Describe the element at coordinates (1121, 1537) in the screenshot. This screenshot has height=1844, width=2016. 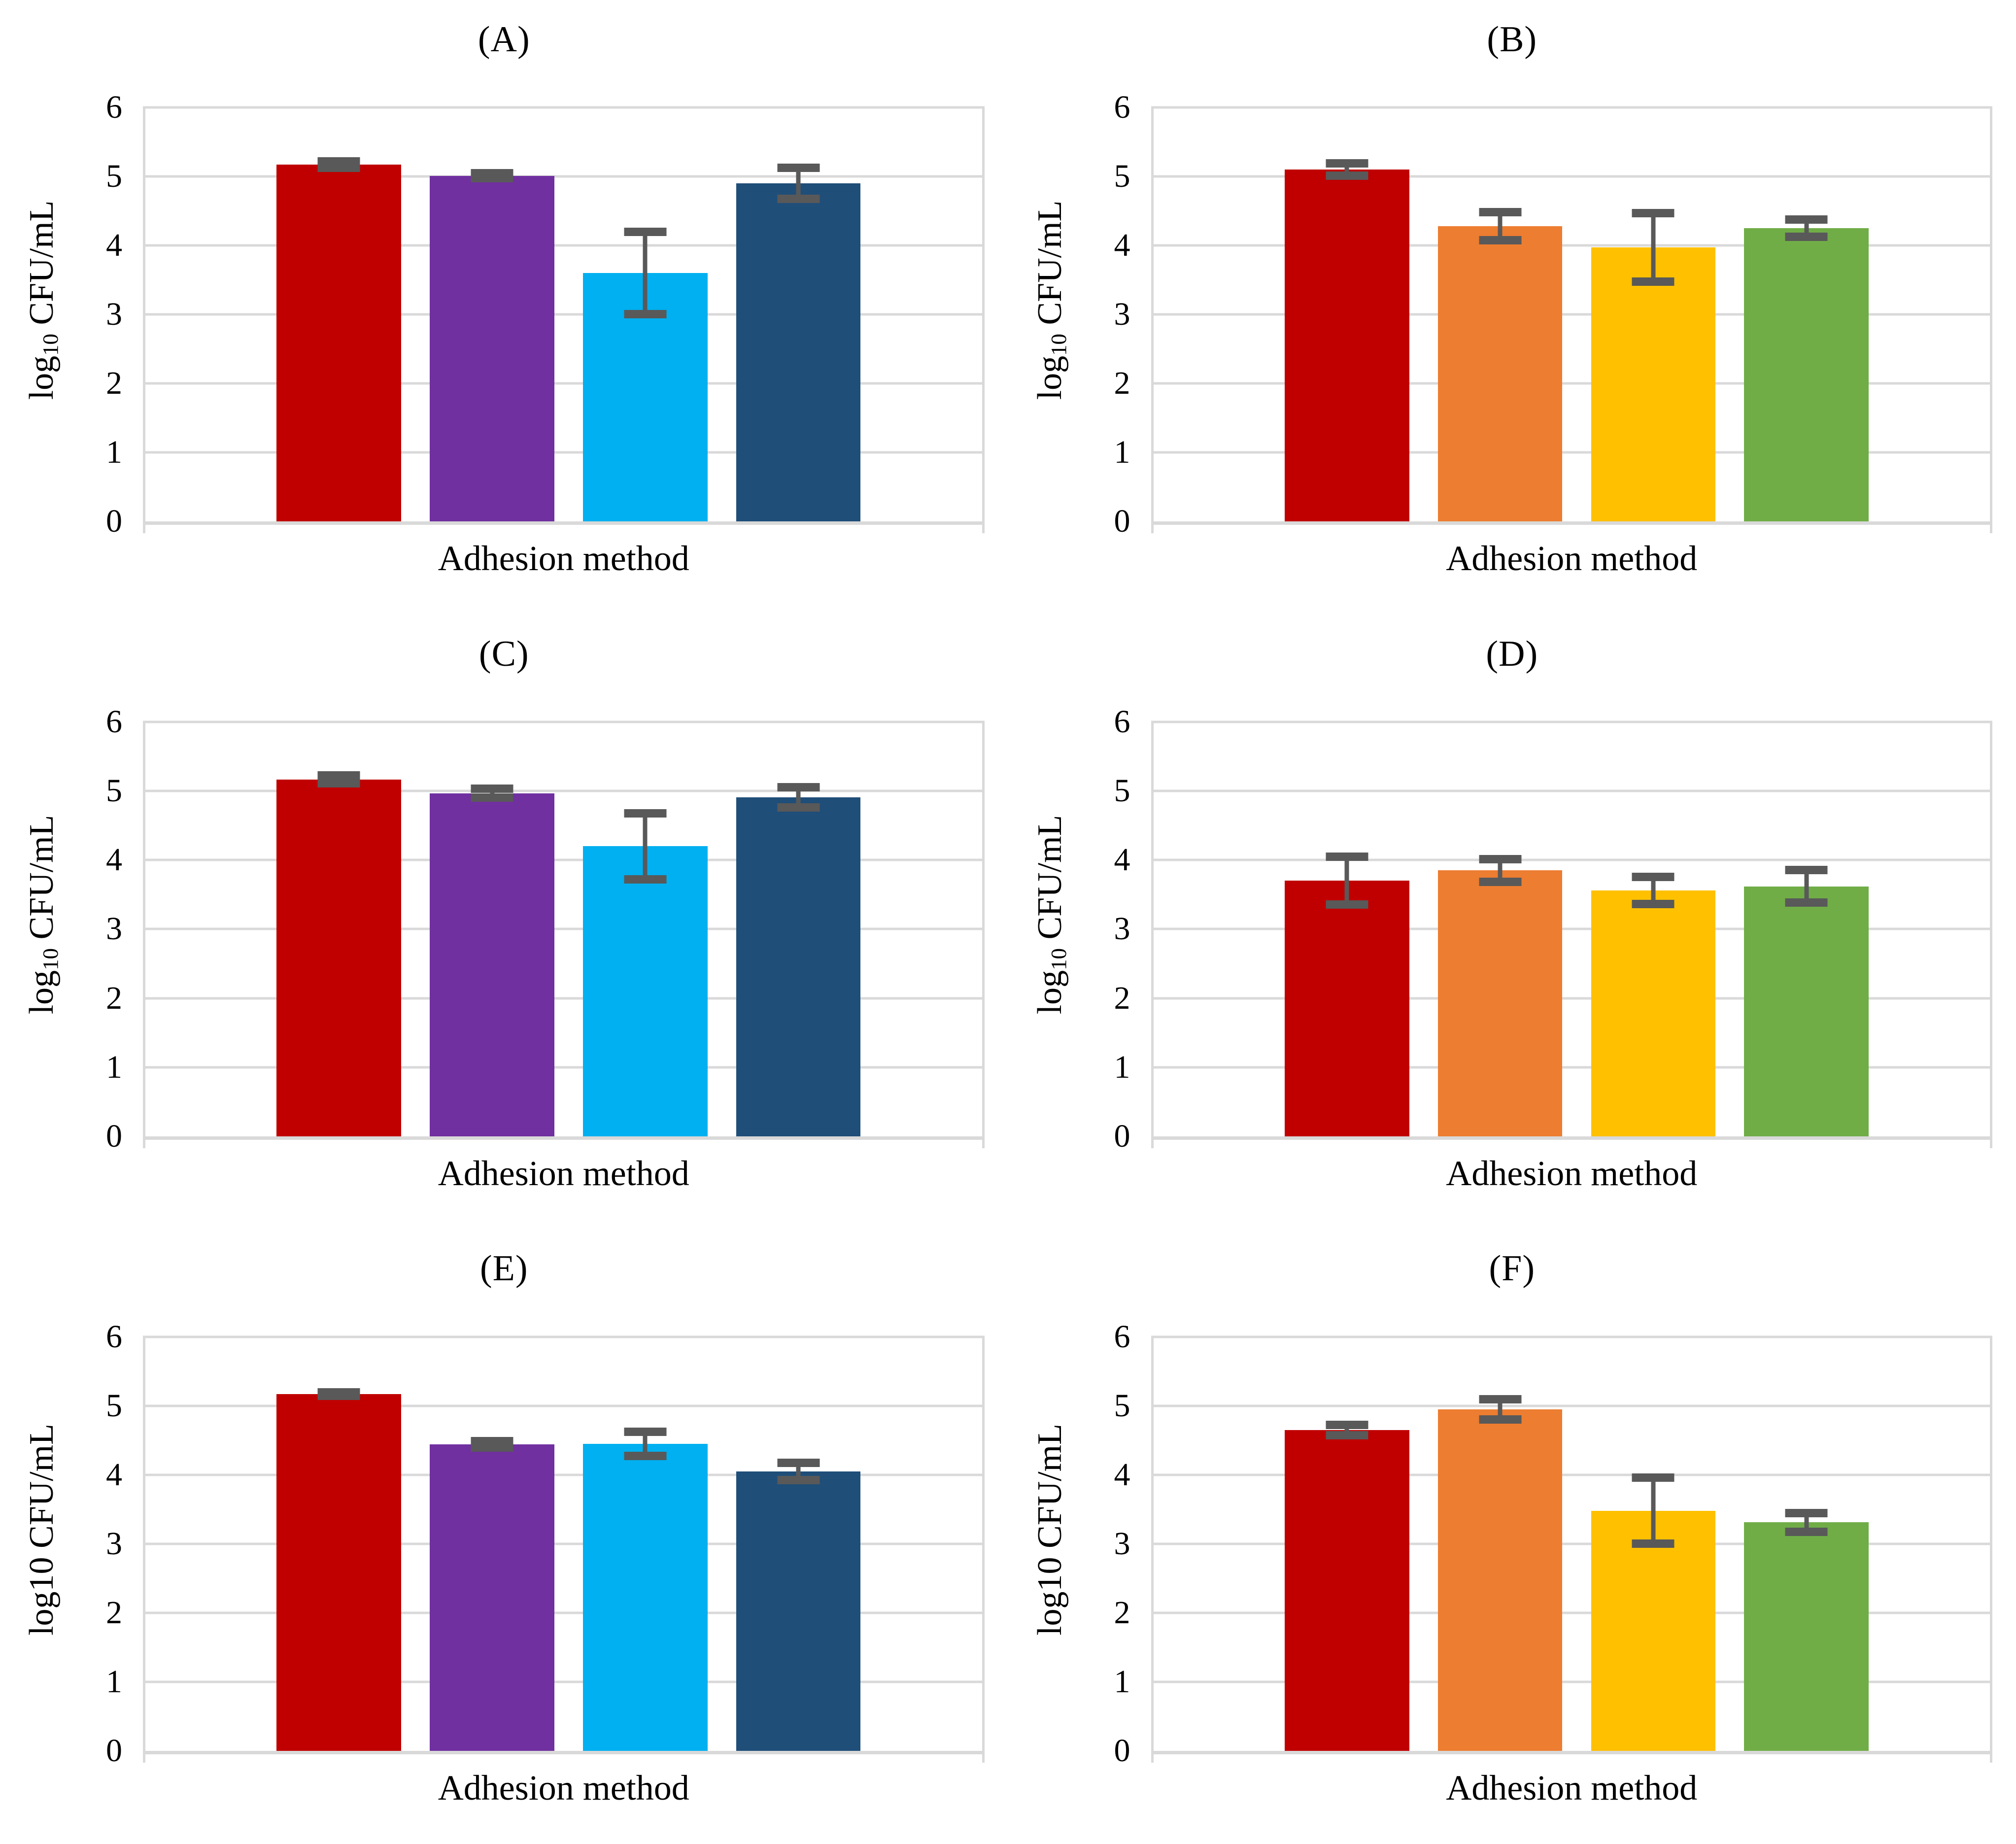
I see `y-axis: 0 1 2 3 4 5 6` at that location.